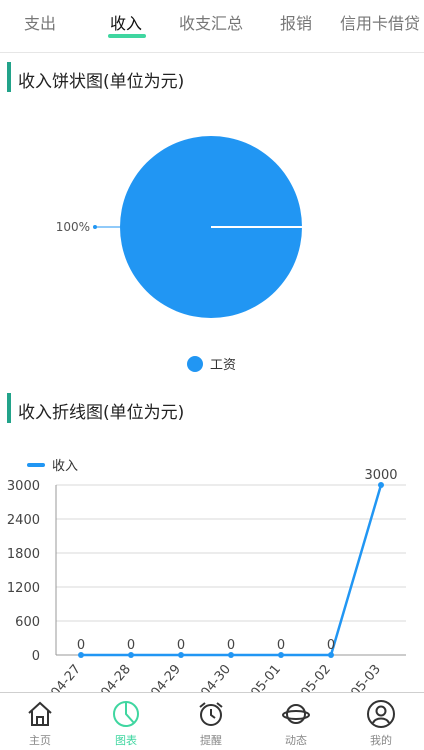 This screenshot has width=424, height=750. I want to click on active-tab-indicator, so click(127, 36).